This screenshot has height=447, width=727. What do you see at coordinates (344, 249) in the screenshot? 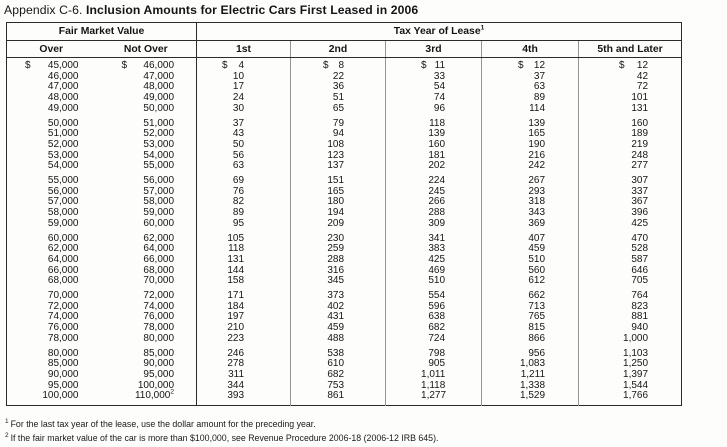
I see `table-row: 62,000 64,000 118 259 383 459 528` at bounding box center [344, 249].